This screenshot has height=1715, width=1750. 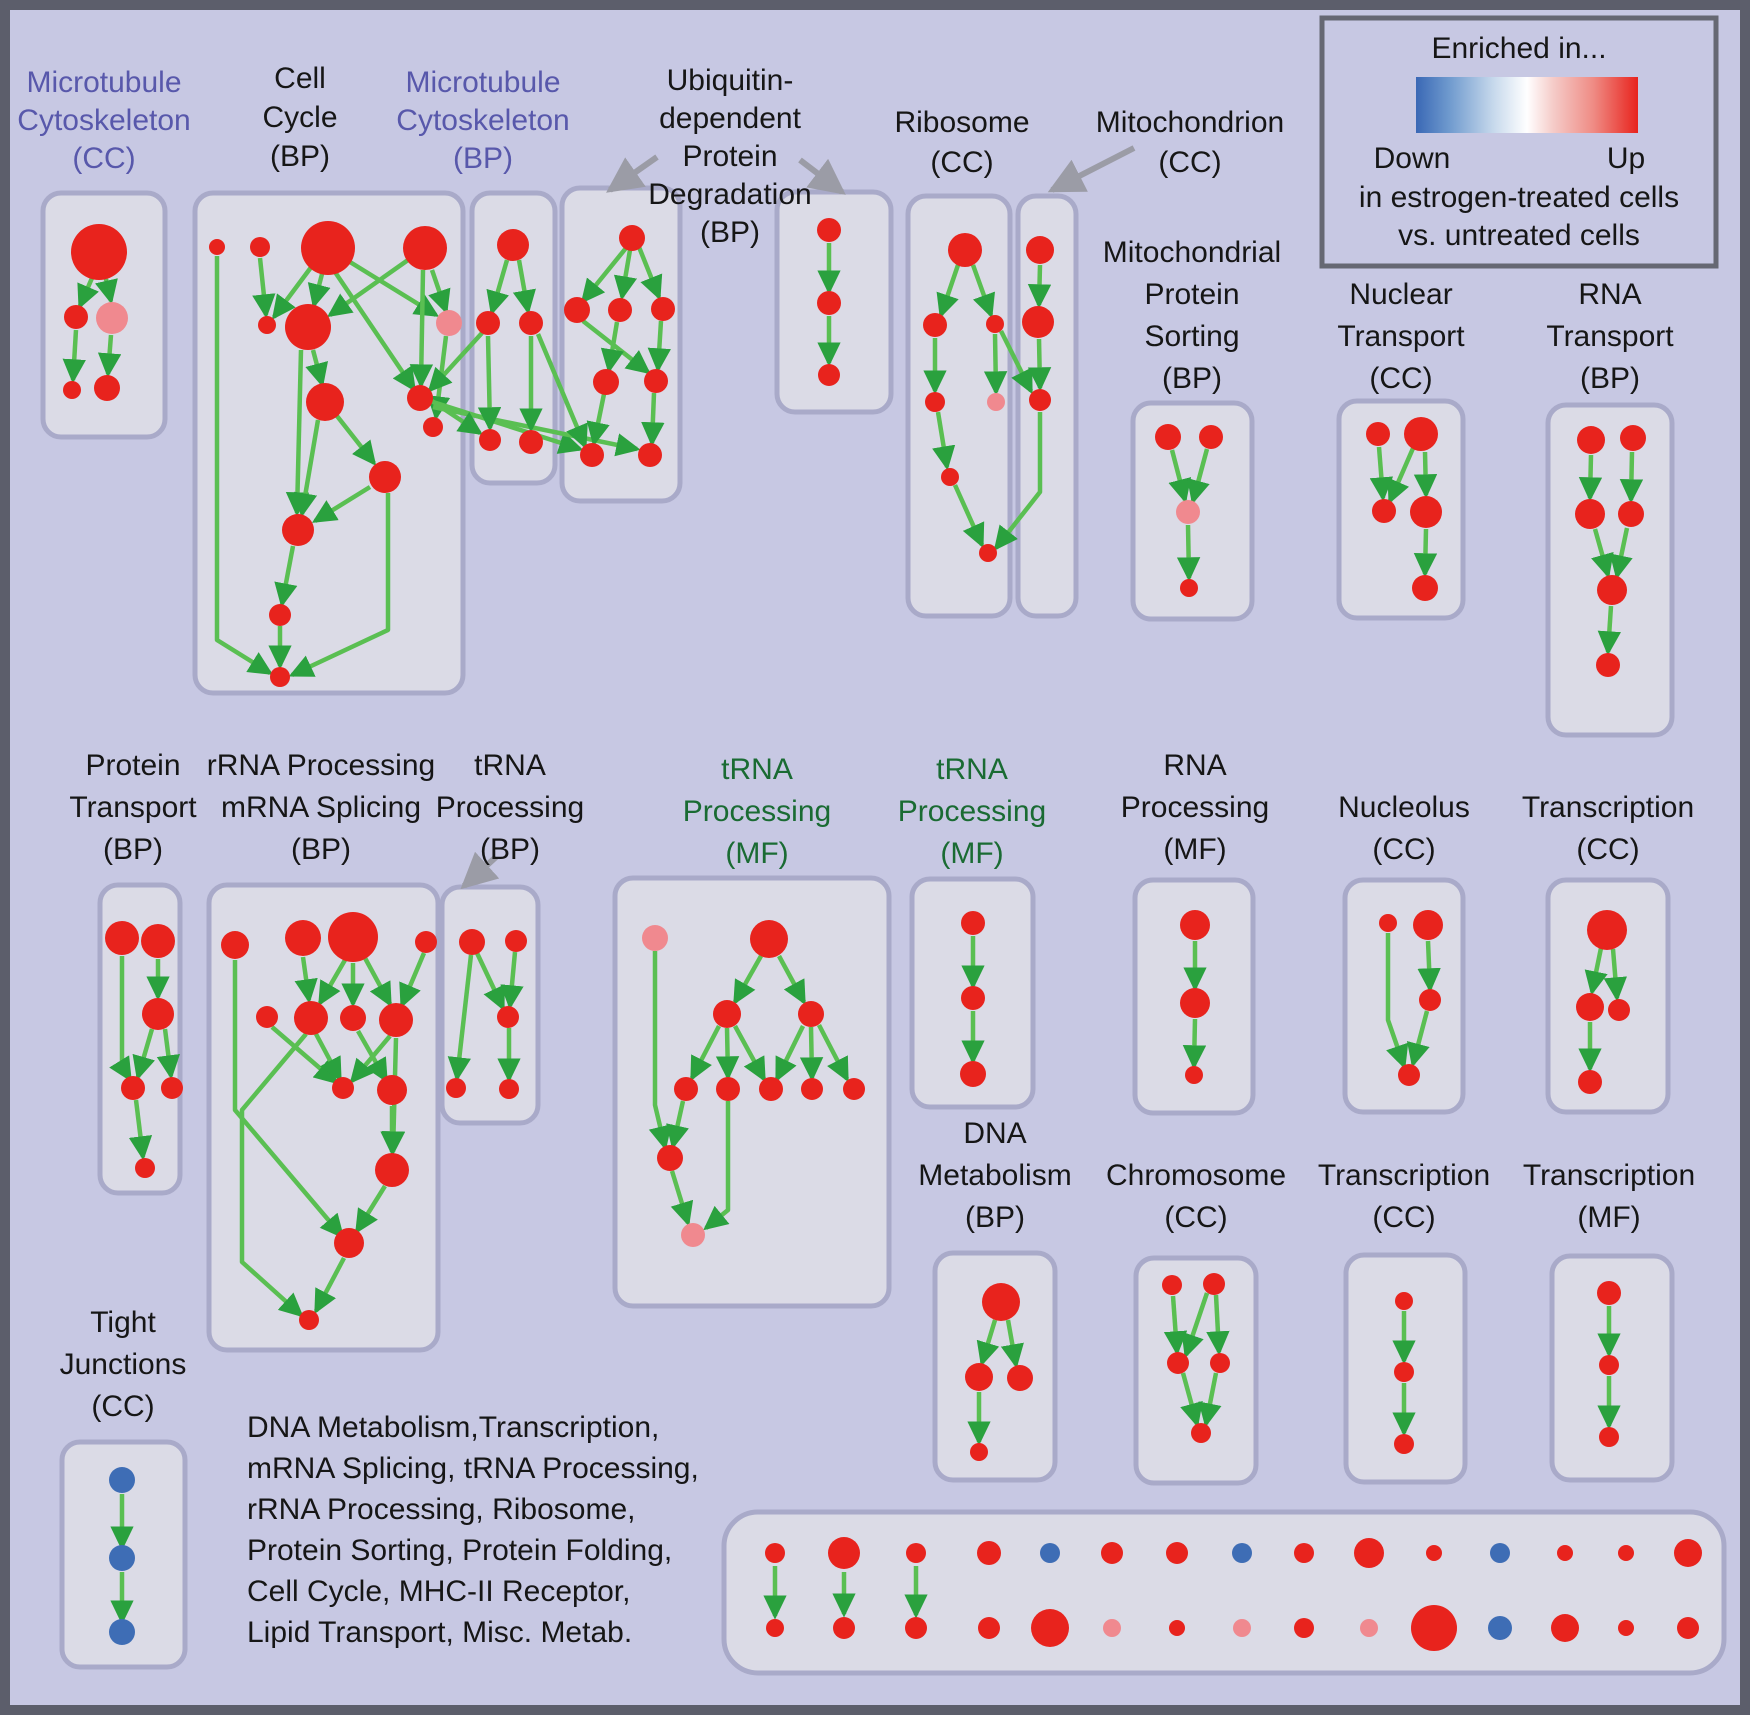 What do you see at coordinates (1195, 807) in the screenshot?
I see `label-rna-processing-mf-line-1: Processing` at bounding box center [1195, 807].